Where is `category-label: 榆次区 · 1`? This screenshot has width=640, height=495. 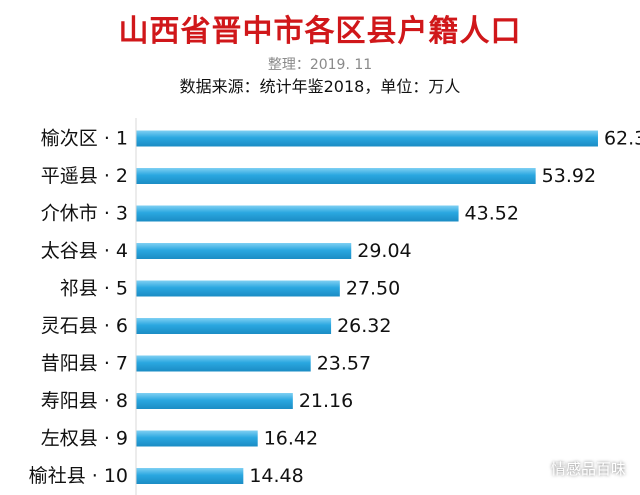 category-label: 榆次区 · 1 is located at coordinates (84, 139).